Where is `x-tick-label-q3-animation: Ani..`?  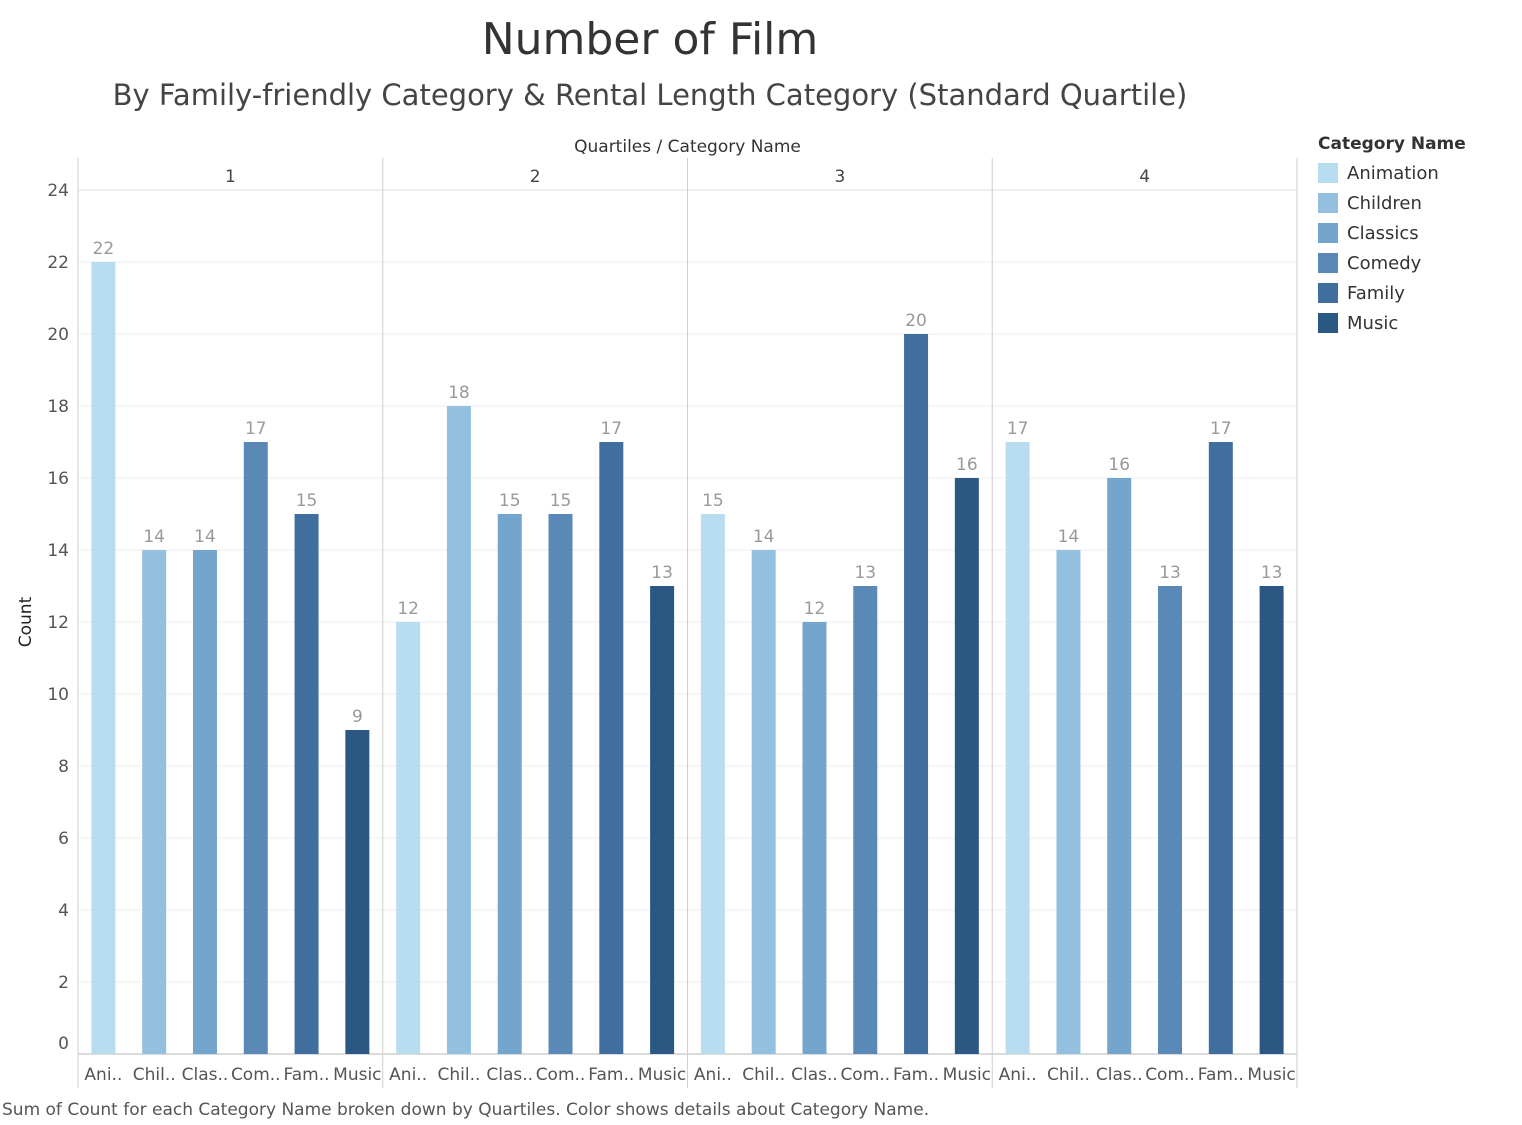 x-tick-label-q3-animation: Ani.. is located at coordinates (713, 1075).